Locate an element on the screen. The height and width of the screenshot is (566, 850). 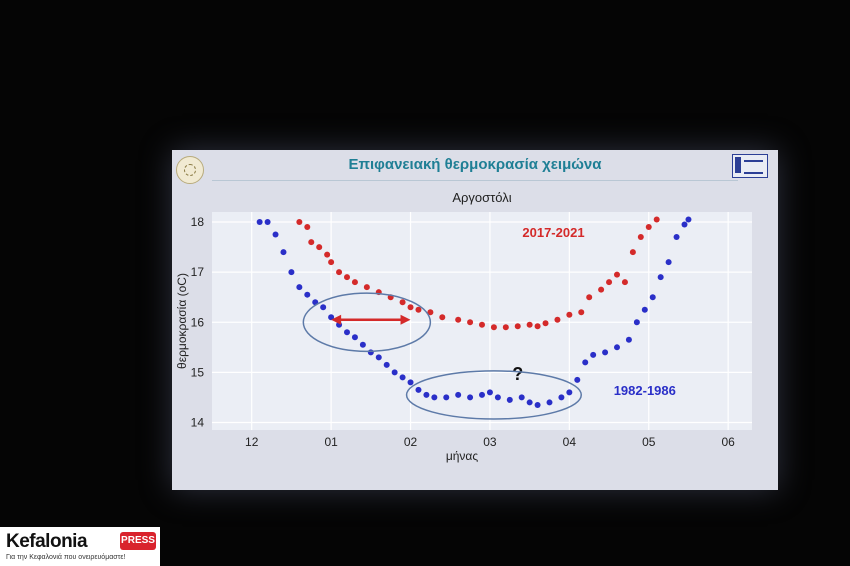
x-axis-label: μήνας is located at coordinates (462, 456).